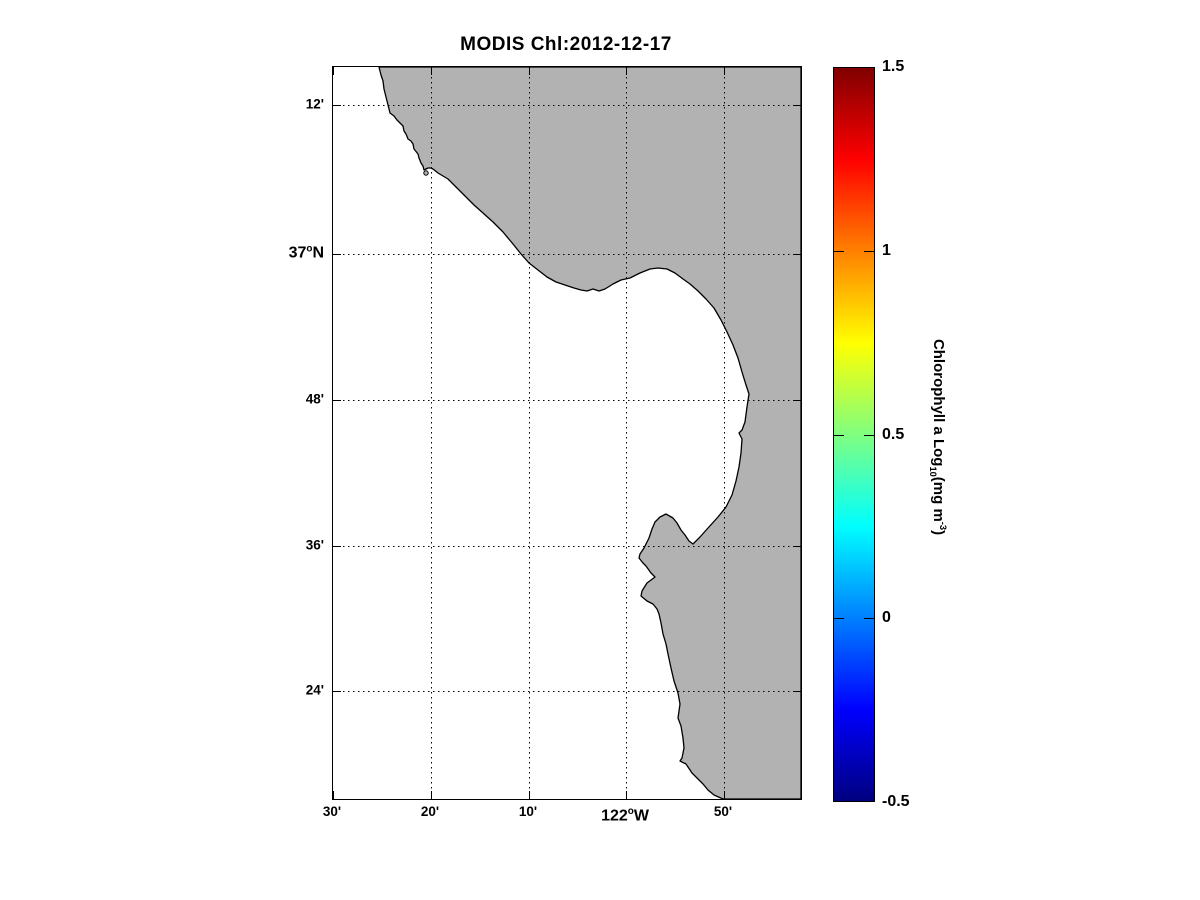  What do you see at coordinates (723, 811) in the screenshot?
I see `x-tick-label: 50'` at bounding box center [723, 811].